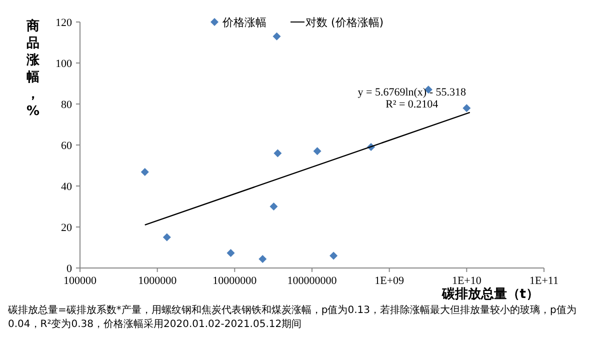 The height and width of the screenshot is (363, 589). I want to click on y-axis-title: 商品涨幅，%, so click(33, 68).